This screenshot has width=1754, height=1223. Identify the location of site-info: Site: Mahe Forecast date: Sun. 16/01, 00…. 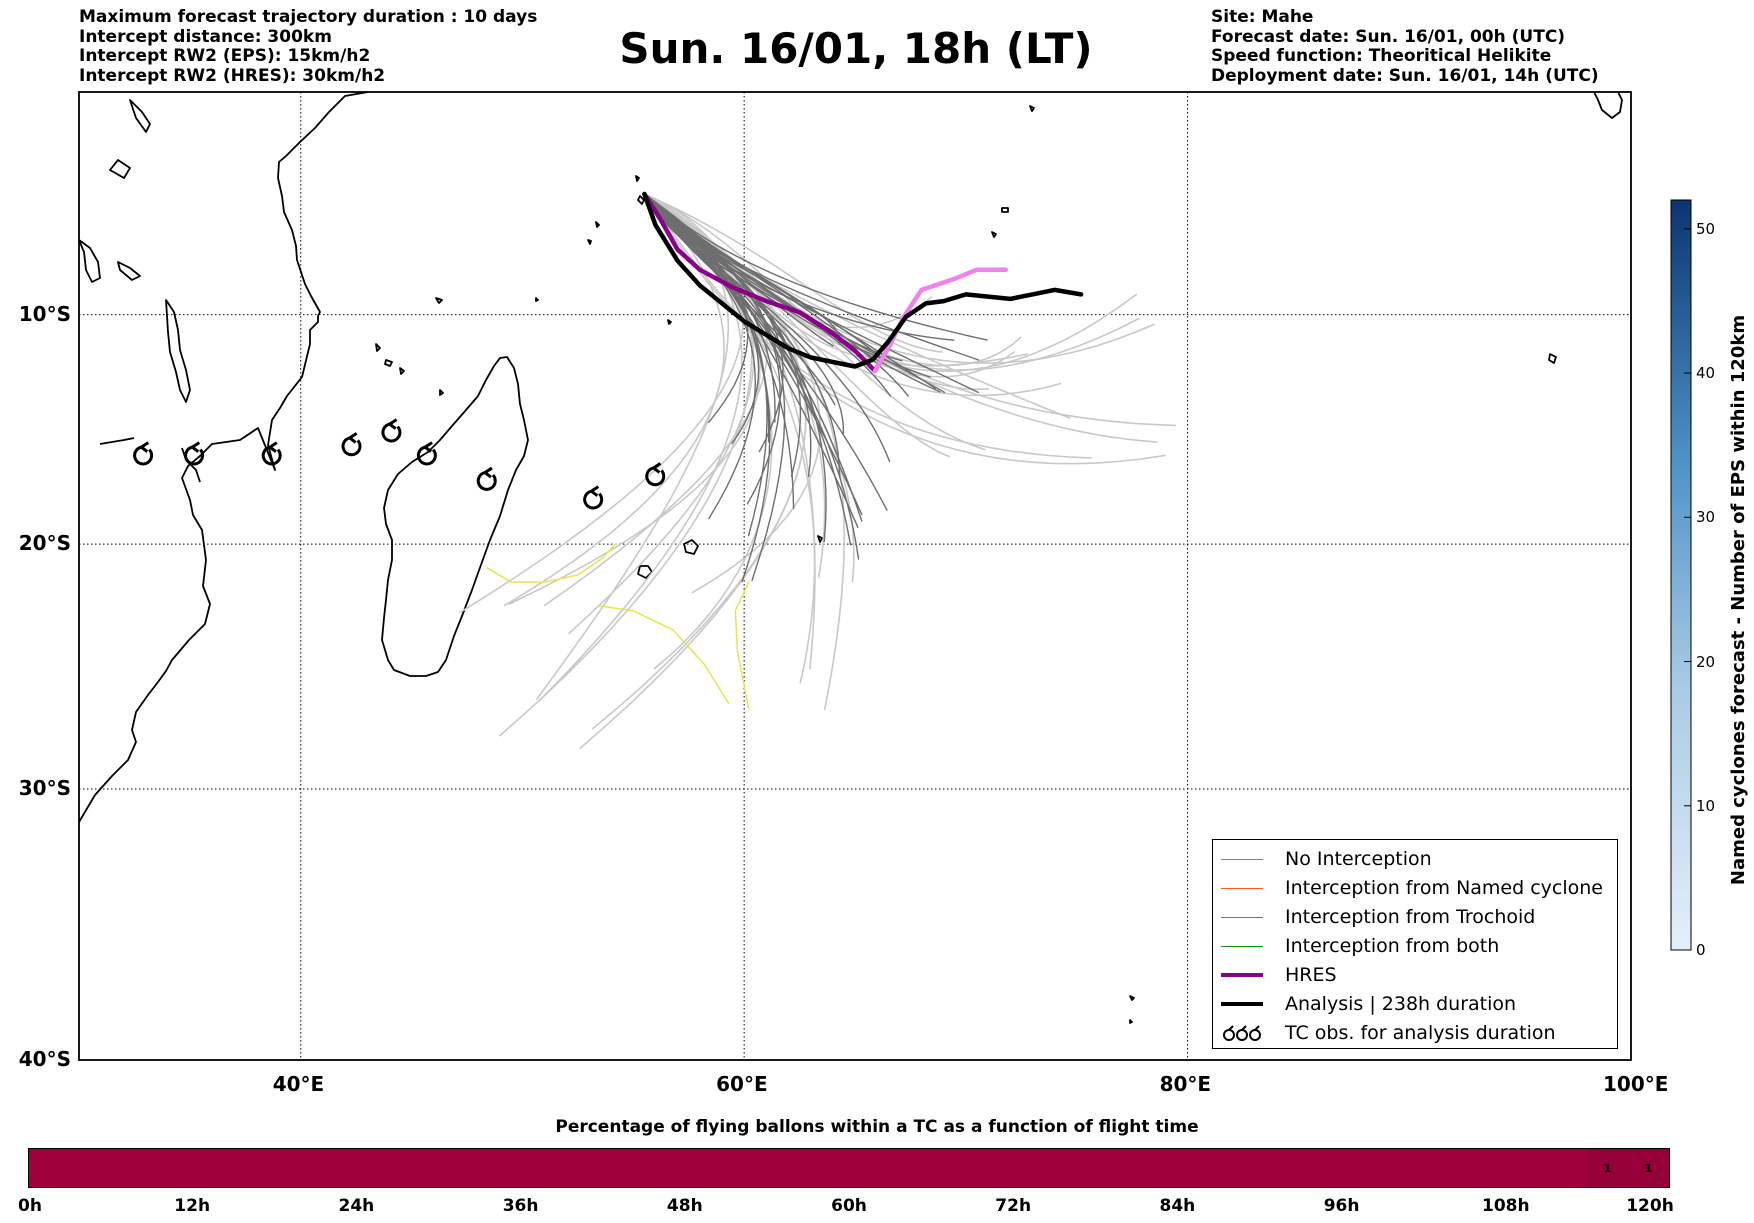
(1405, 46).